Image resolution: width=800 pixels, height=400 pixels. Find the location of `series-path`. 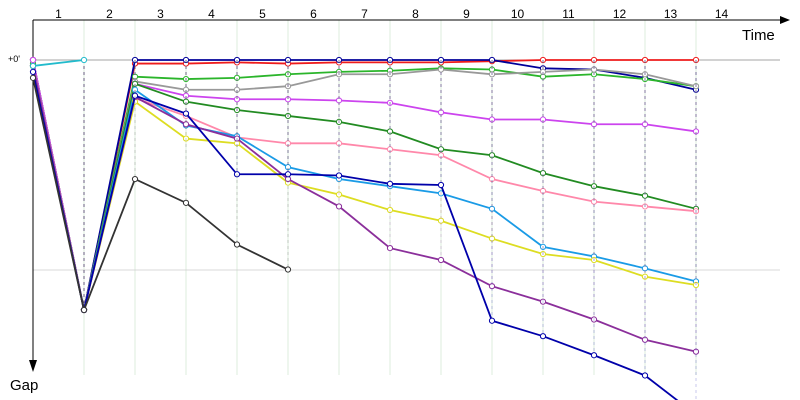

series-path is located at coordinates (58, 63).